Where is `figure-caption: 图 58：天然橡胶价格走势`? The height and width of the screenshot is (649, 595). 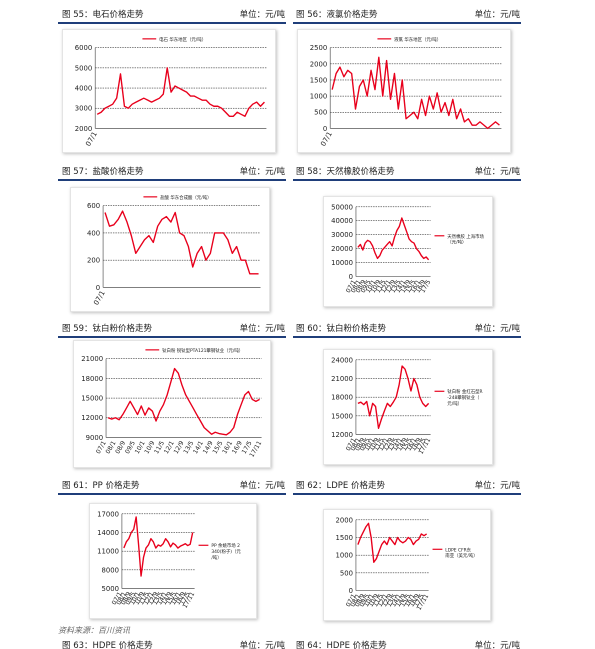
figure-caption: 图 58：天然橡胶价格走势 is located at coordinates (345, 172).